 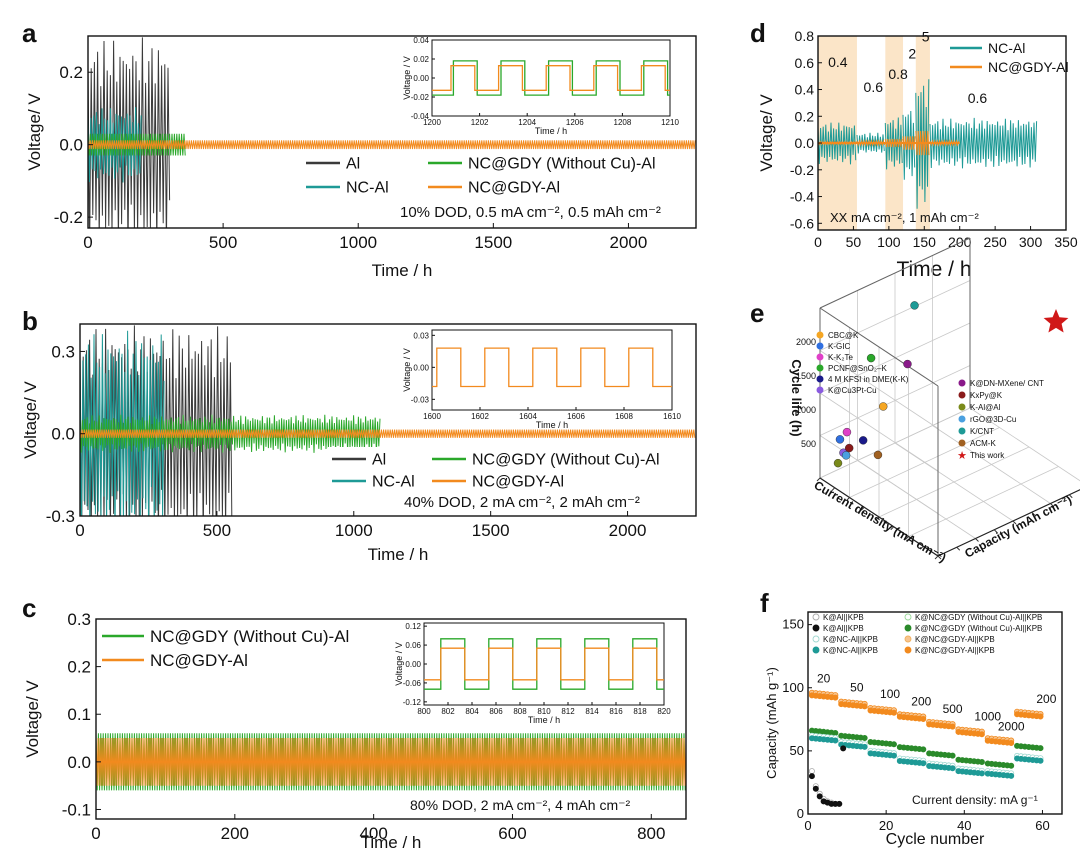 I want to click on annotation: 40% DOD, 2 mA cm⁻², 2 mAh cm⁻², so click(x=522, y=502).